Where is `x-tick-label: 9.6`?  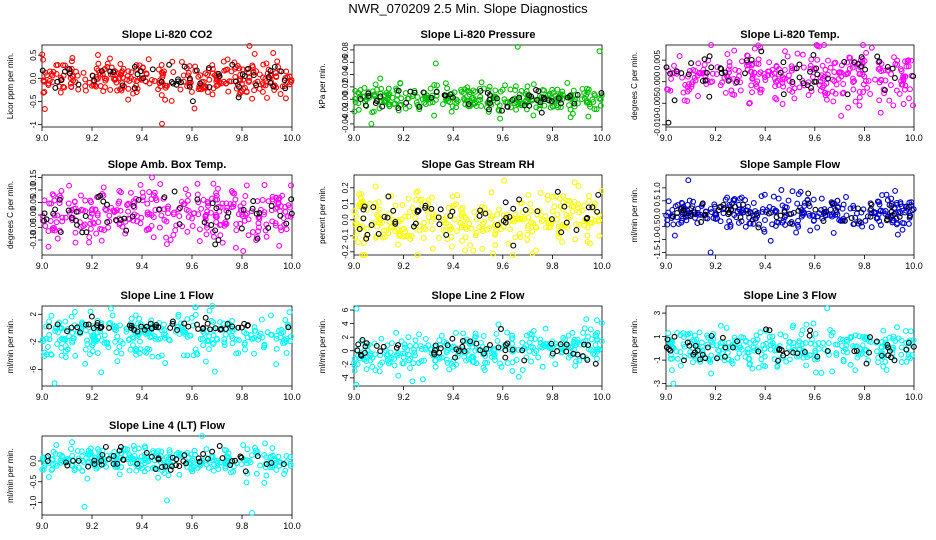 x-tick-label: 9.6 is located at coordinates (192, 526).